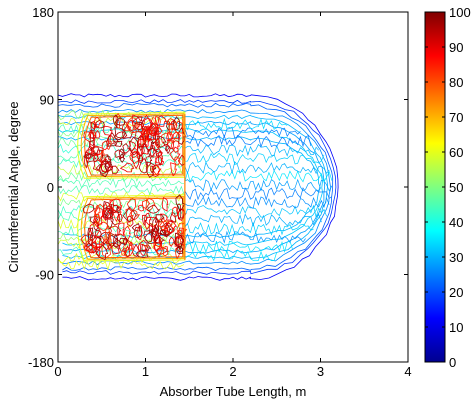 This screenshot has width=474, height=406. What do you see at coordinates (13, 186) in the screenshot?
I see `y-axis-label: Circumferential Angle, degree` at bounding box center [13, 186].